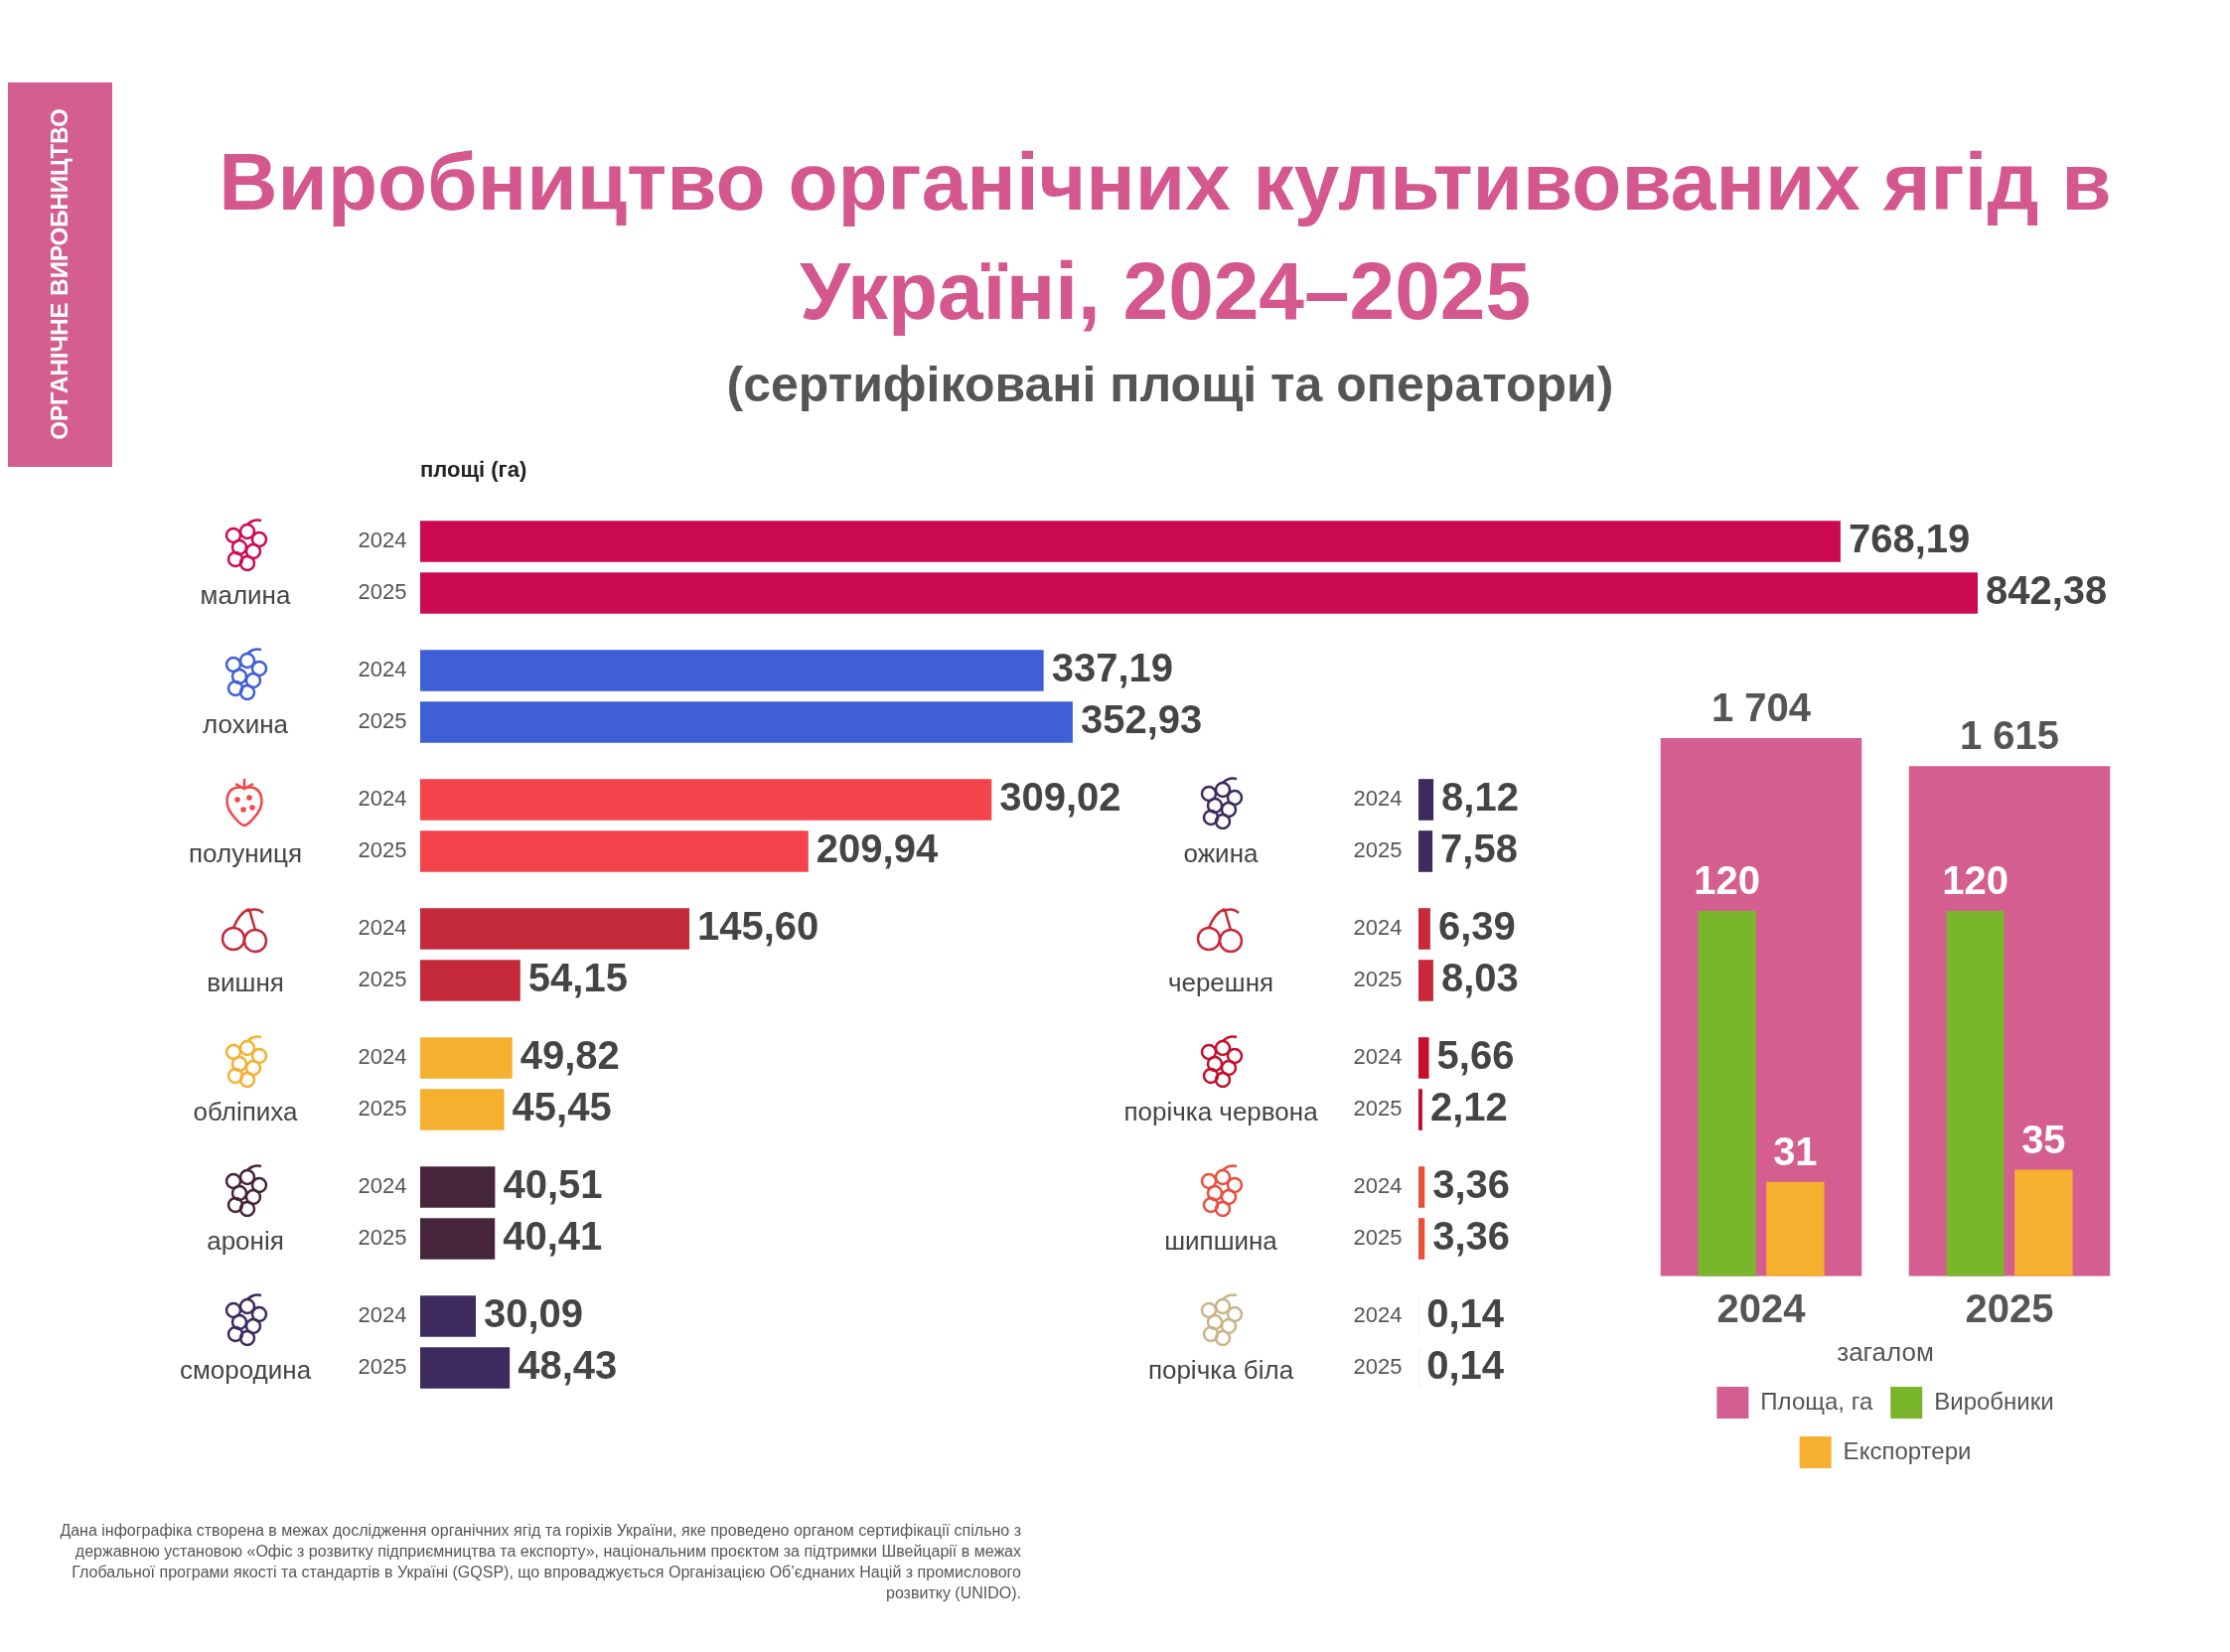  What do you see at coordinates (245, 983) in the screenshot?
I see `category-label: вишня` at bounding box center [245, 983].